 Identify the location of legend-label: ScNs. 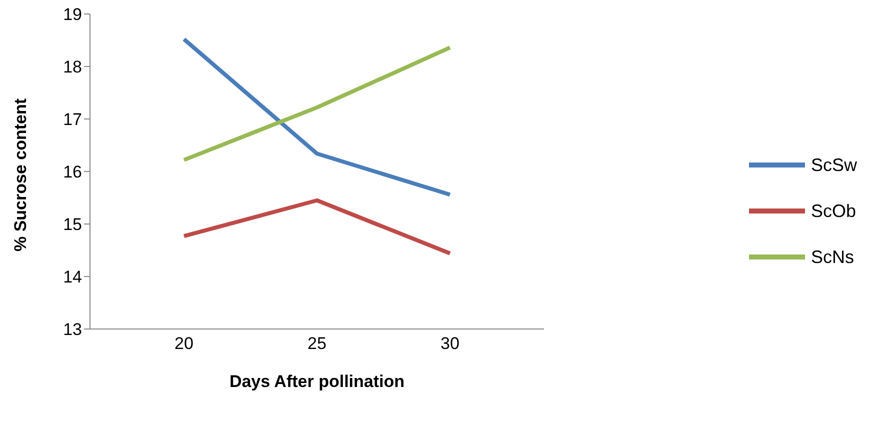
(832, 257).